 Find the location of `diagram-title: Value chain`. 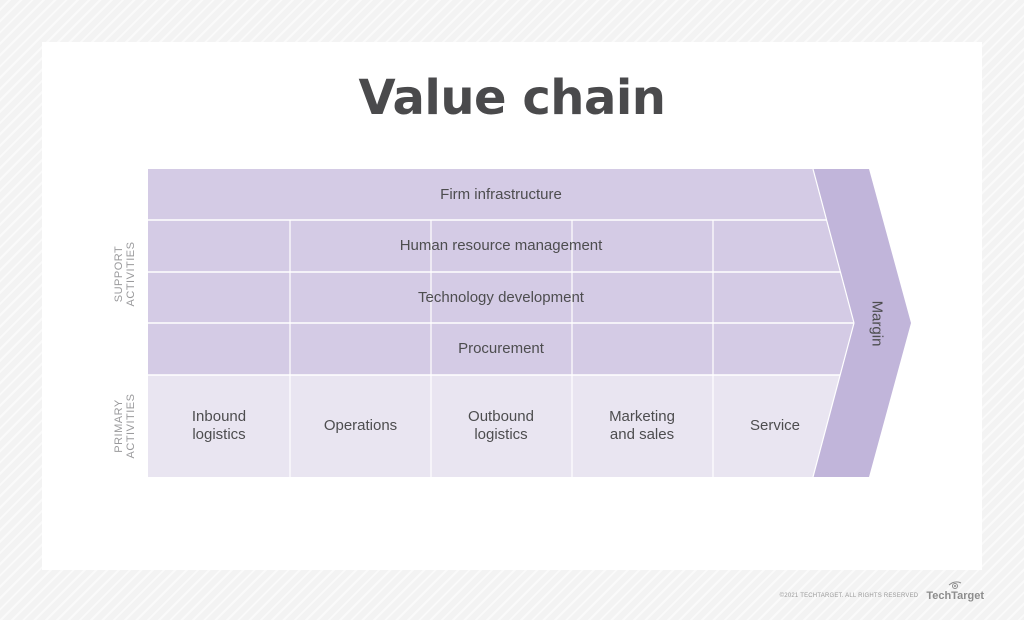

diagram-title: Value chain is located at coordinates (512, 98).